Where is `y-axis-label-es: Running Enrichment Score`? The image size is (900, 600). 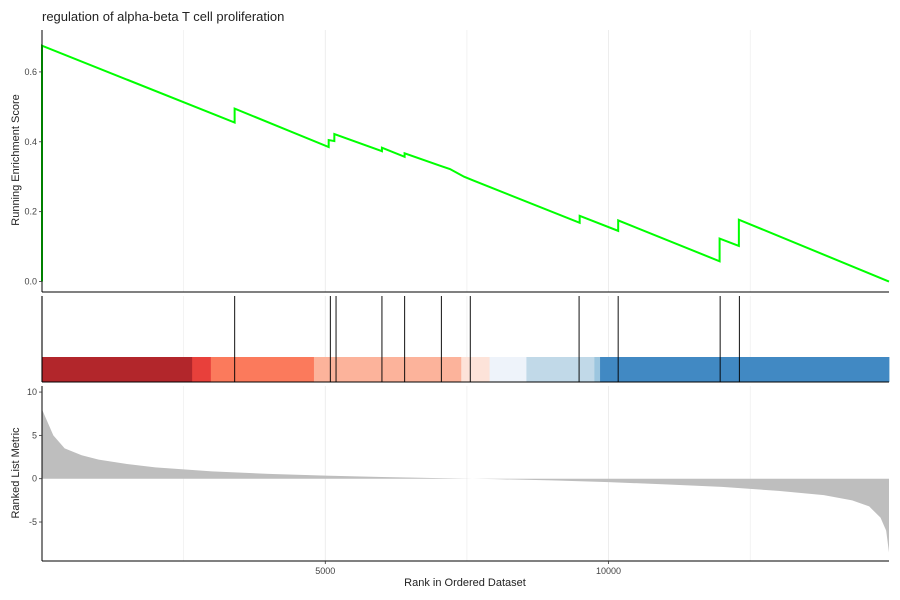
y-axis-label-es: Running Enrichment Score is located at coordinates (16, 159).